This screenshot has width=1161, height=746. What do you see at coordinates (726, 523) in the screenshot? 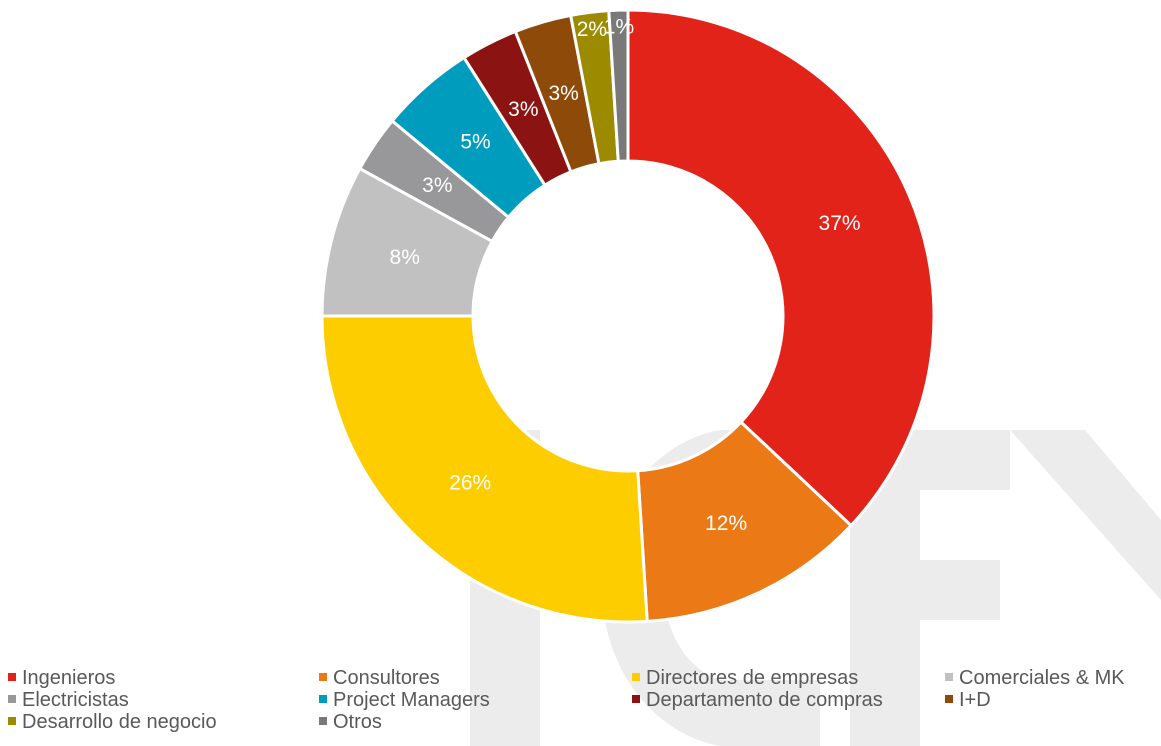
I see `slice-value-label: 12%` at bounding box center [726, 523].